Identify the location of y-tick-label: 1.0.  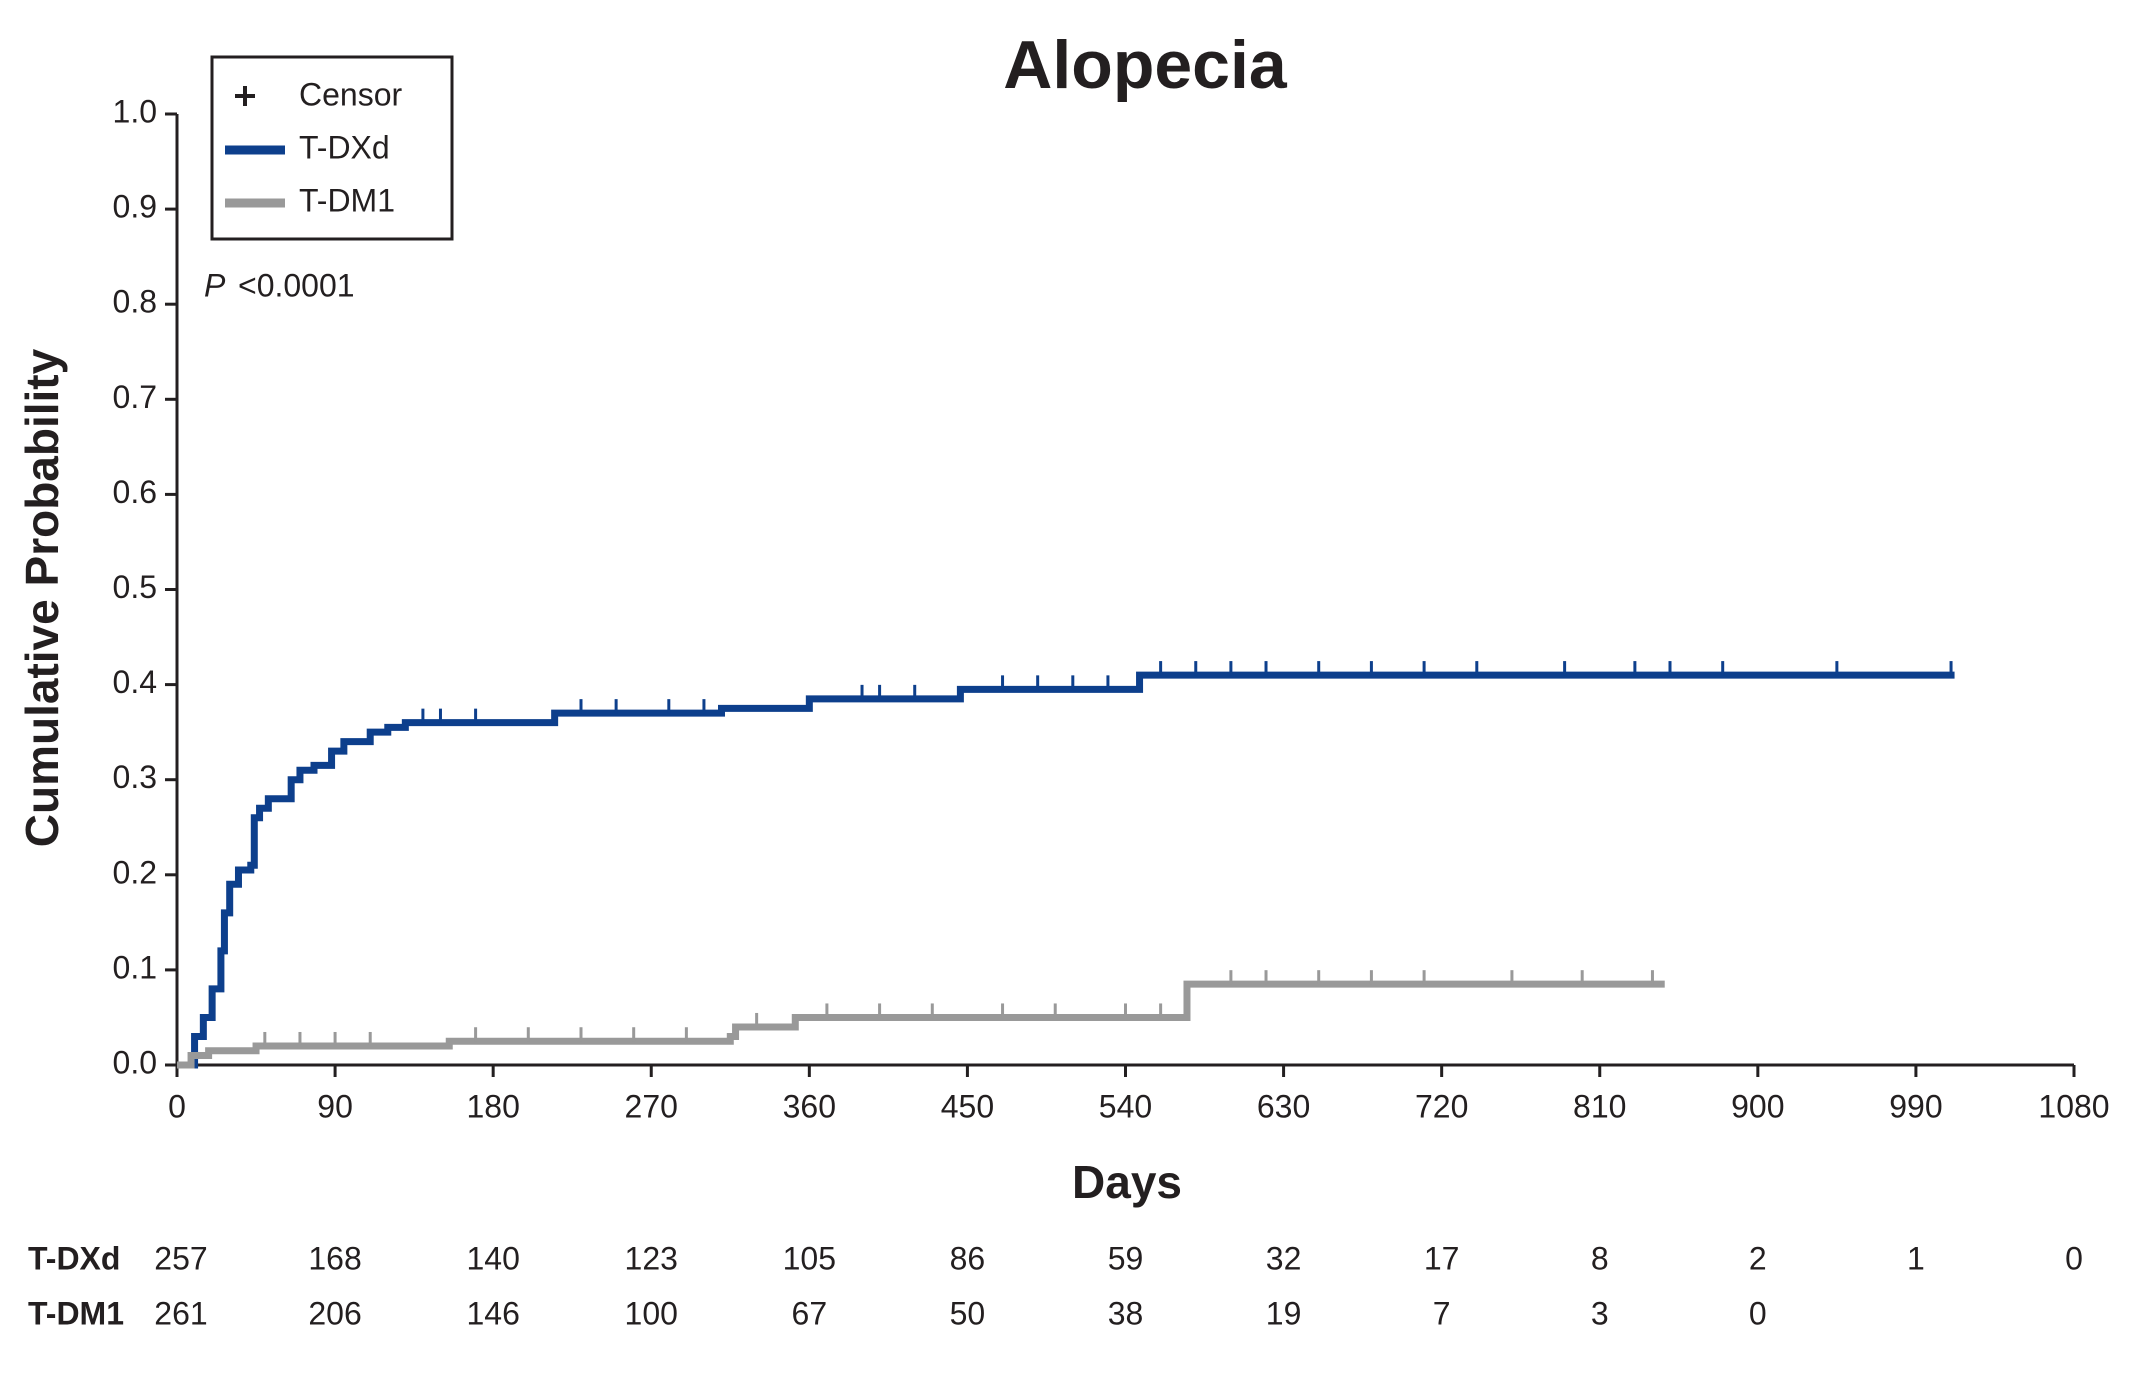
(135, 111).